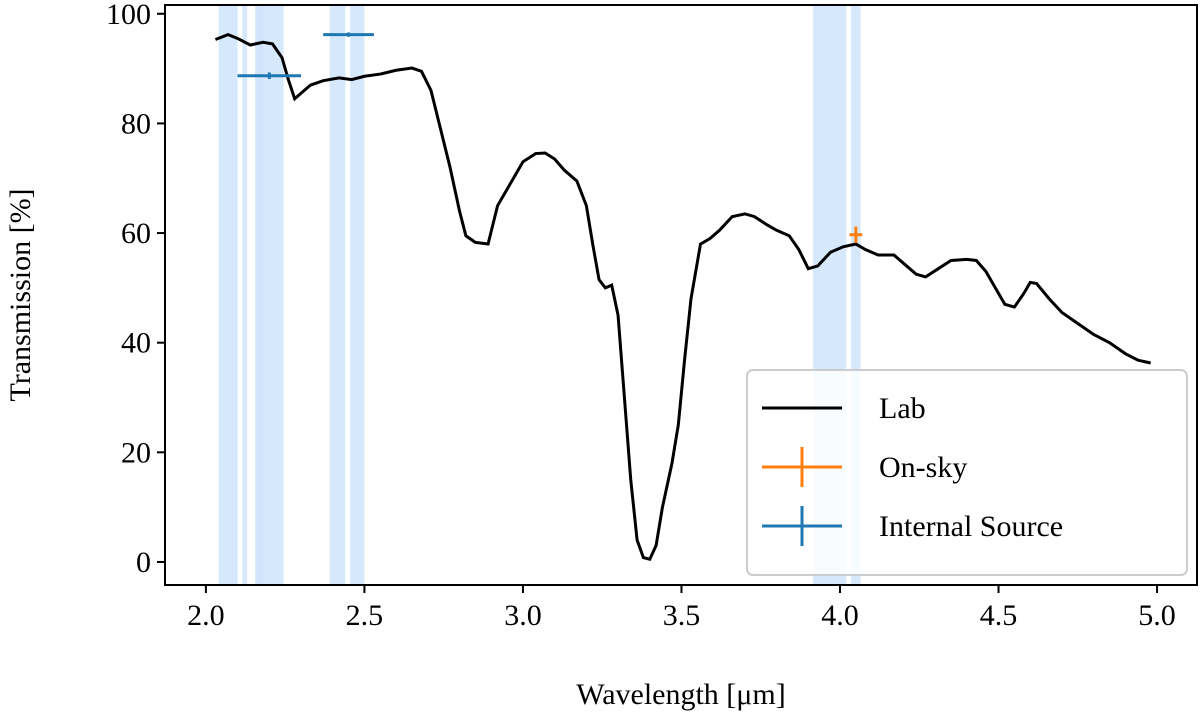  I want to click on x-tick-label: 3.5, so click(682, 615).